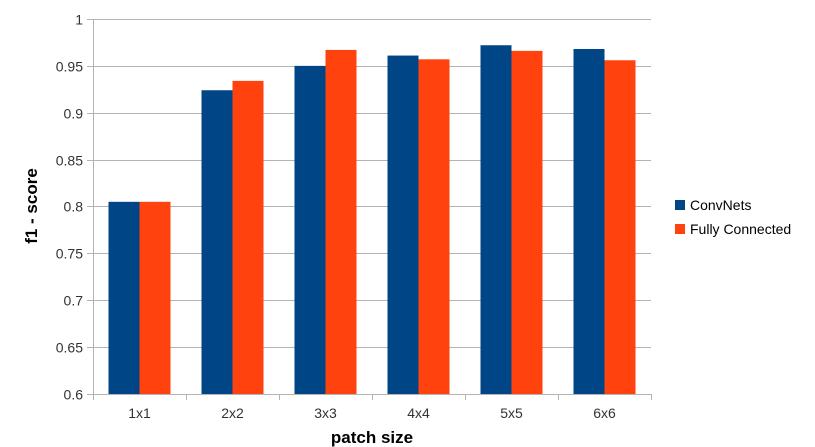 The image size is (815, 447). Describe the element at coordinates (372, 413) in the screenshot. I see `x-tick-labels: 1x1 2x2 3x3 4x4 5x5 6x6` at that location.